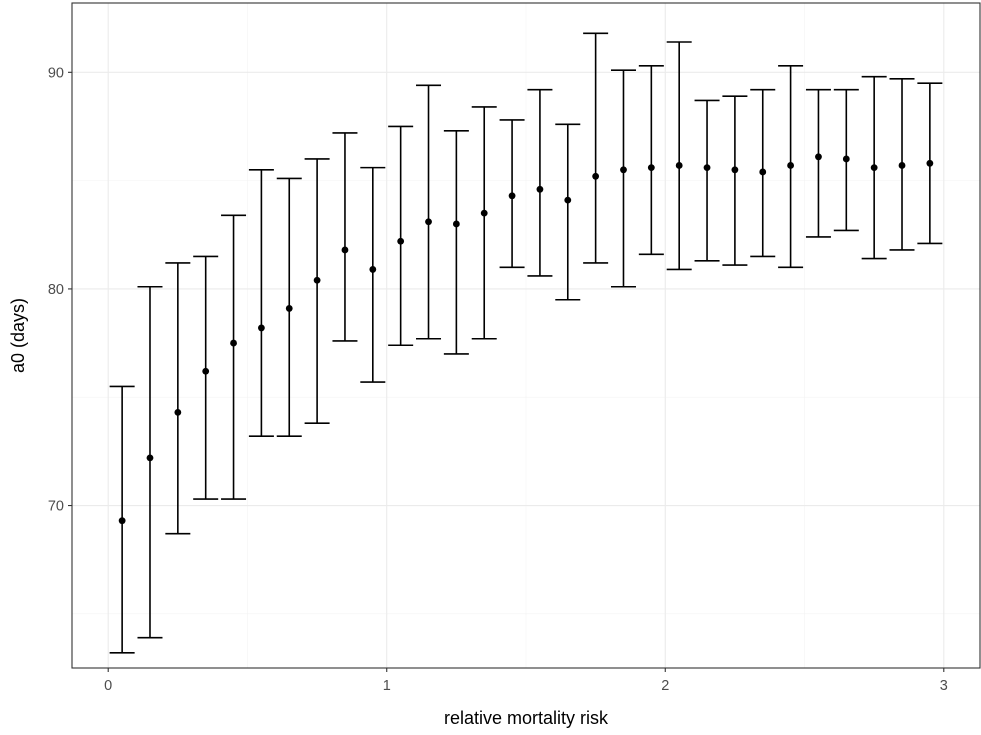  Describe the element at coordinates (56, 290) in the screenshot. I see `y-tick-label: 80` at that location.